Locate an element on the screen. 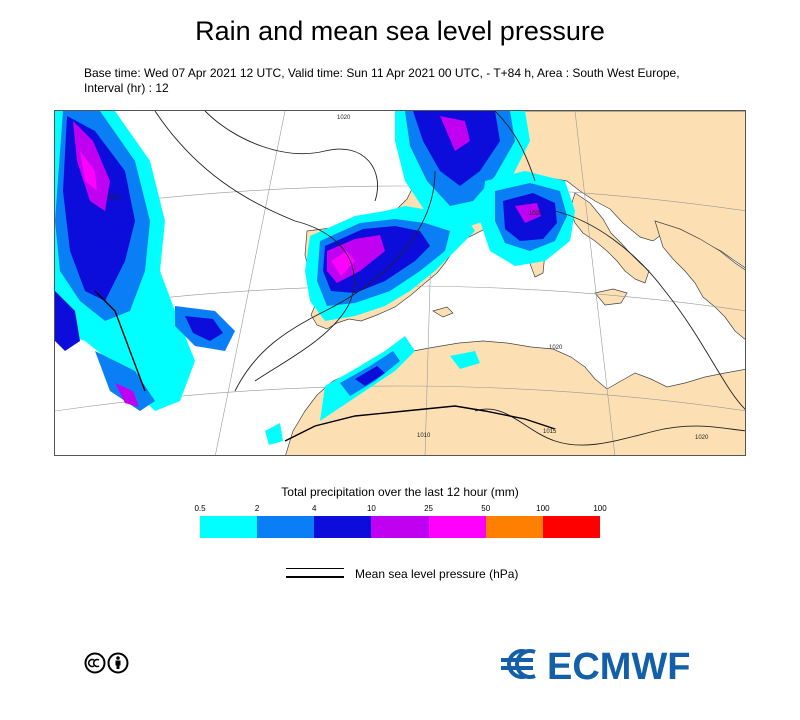 Image resolution: width=800 pixels, height=720 pixels. legend-tick: 4 is located at coordinates (314, 508).